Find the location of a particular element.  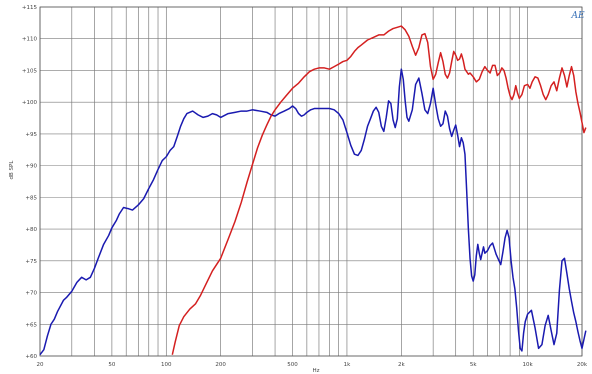

y-tick-label: +100 is located at coordinates (30, 103).